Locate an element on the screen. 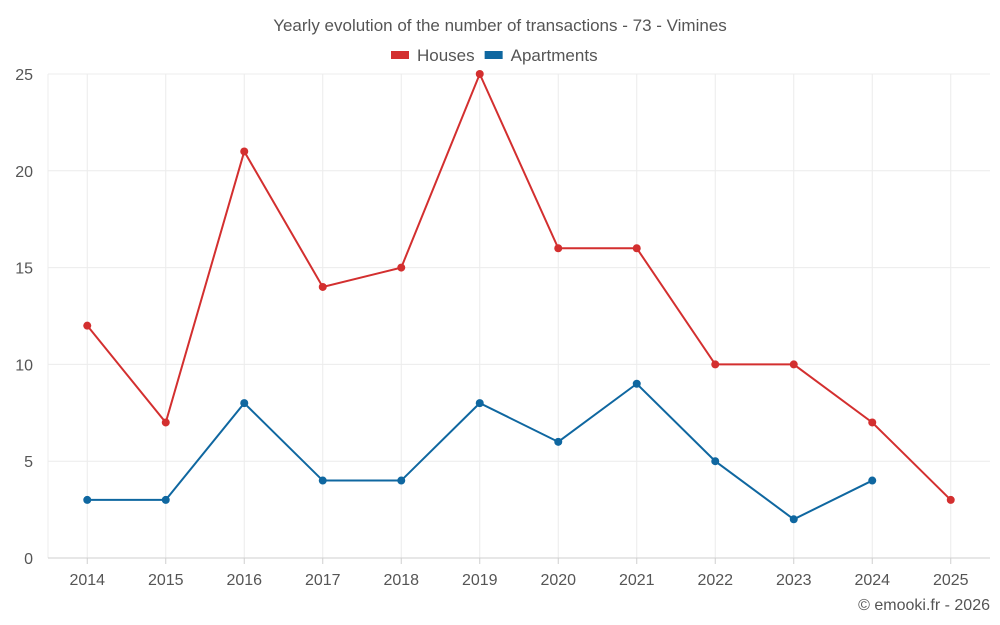 The width and height of the screenshot is (1000, 625). point-houses-2017 is located at coordinates (322, 286).